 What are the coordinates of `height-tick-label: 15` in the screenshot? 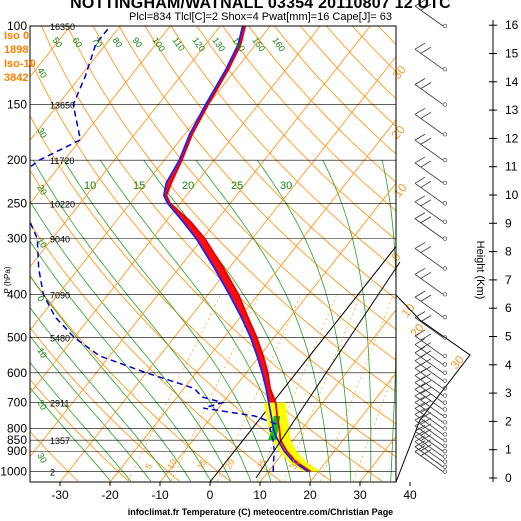 It's located at (512, 54).